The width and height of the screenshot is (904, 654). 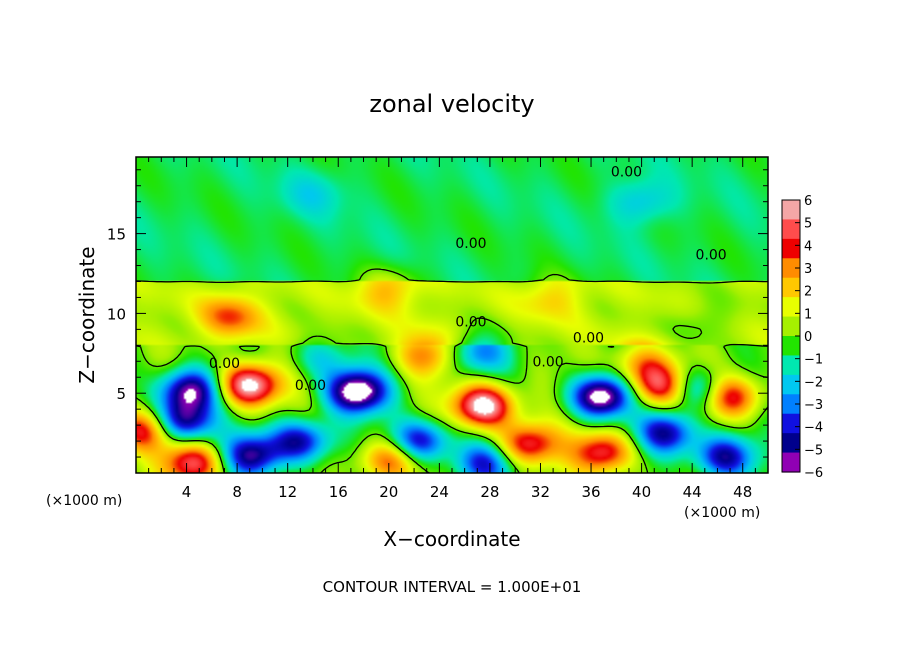 What do you see at coordinates (813, 405) in the screenshot?
I see `colorbar-tick-label: −3` at bounding box center [813, 405].